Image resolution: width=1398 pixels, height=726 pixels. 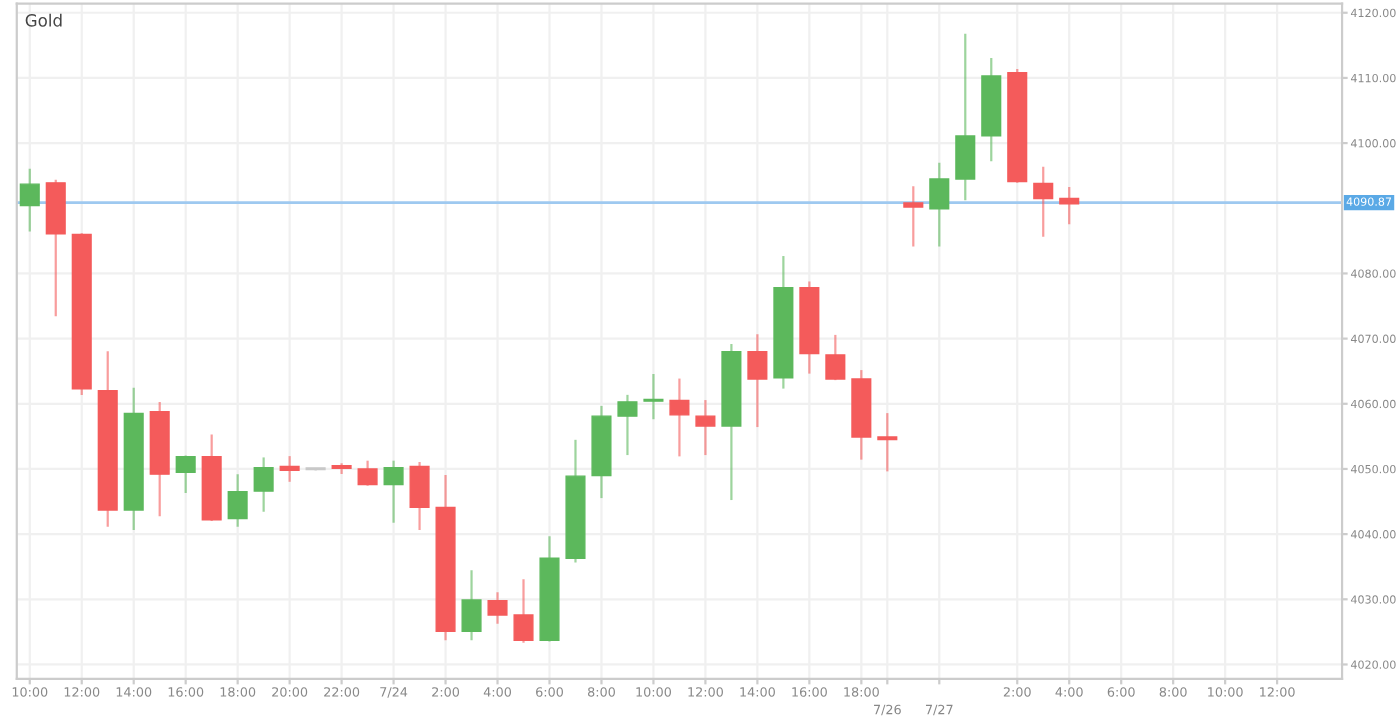 I want to click on candlestick, so click(x=341, y=468).